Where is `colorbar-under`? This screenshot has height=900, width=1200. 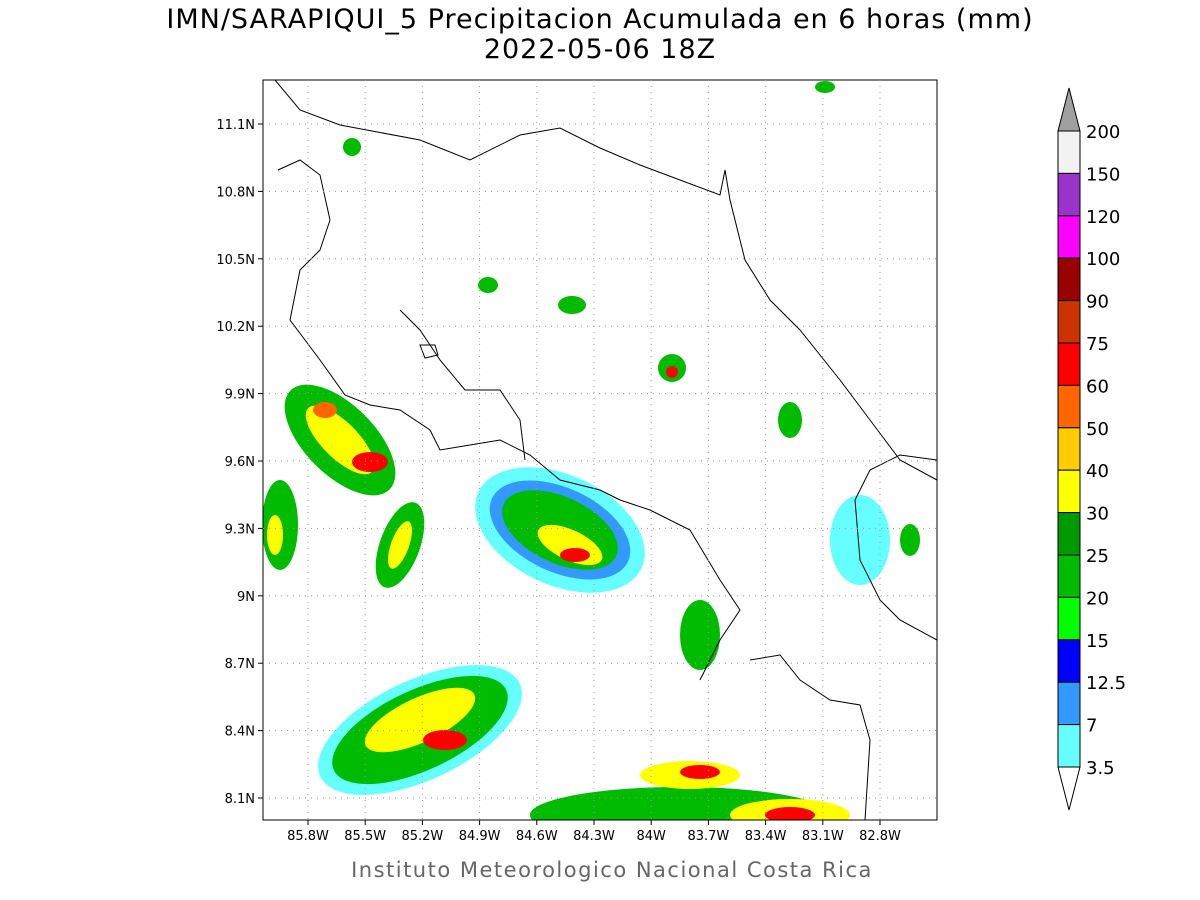 colorbar-under is located at coordinates (1069, 788).